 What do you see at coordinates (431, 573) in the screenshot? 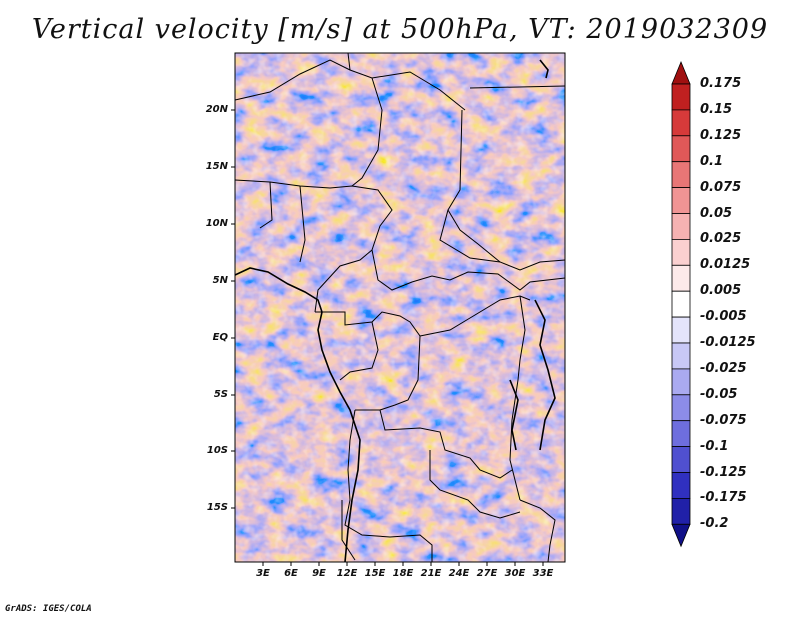
I see `x-tick-label: 21E` at bounding box center [431, 573].